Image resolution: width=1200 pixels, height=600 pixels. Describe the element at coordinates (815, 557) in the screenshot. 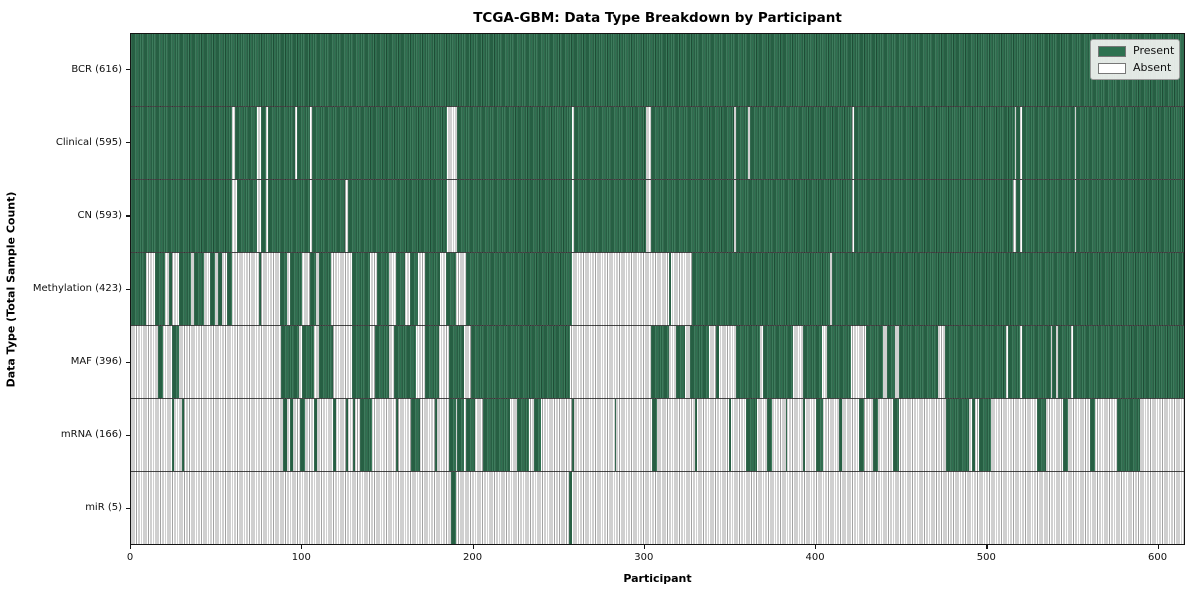

I see `x-tick-label: 400` at that location.